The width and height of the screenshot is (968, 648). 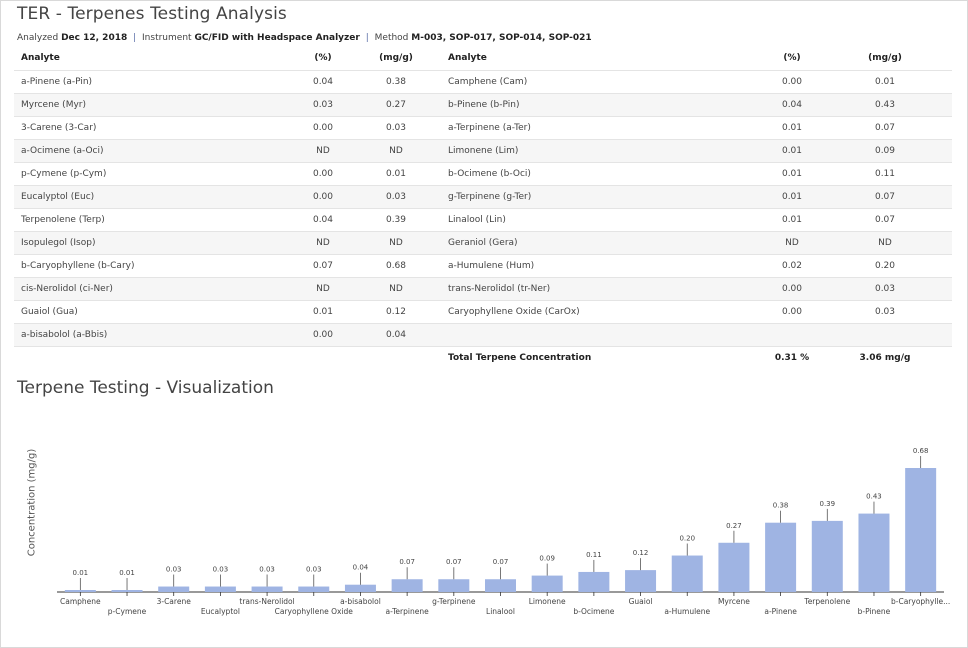 I want to click on table-row: a-bisabolol (a-Bbis) 0.00 0.04, so click(x=483, y=334).